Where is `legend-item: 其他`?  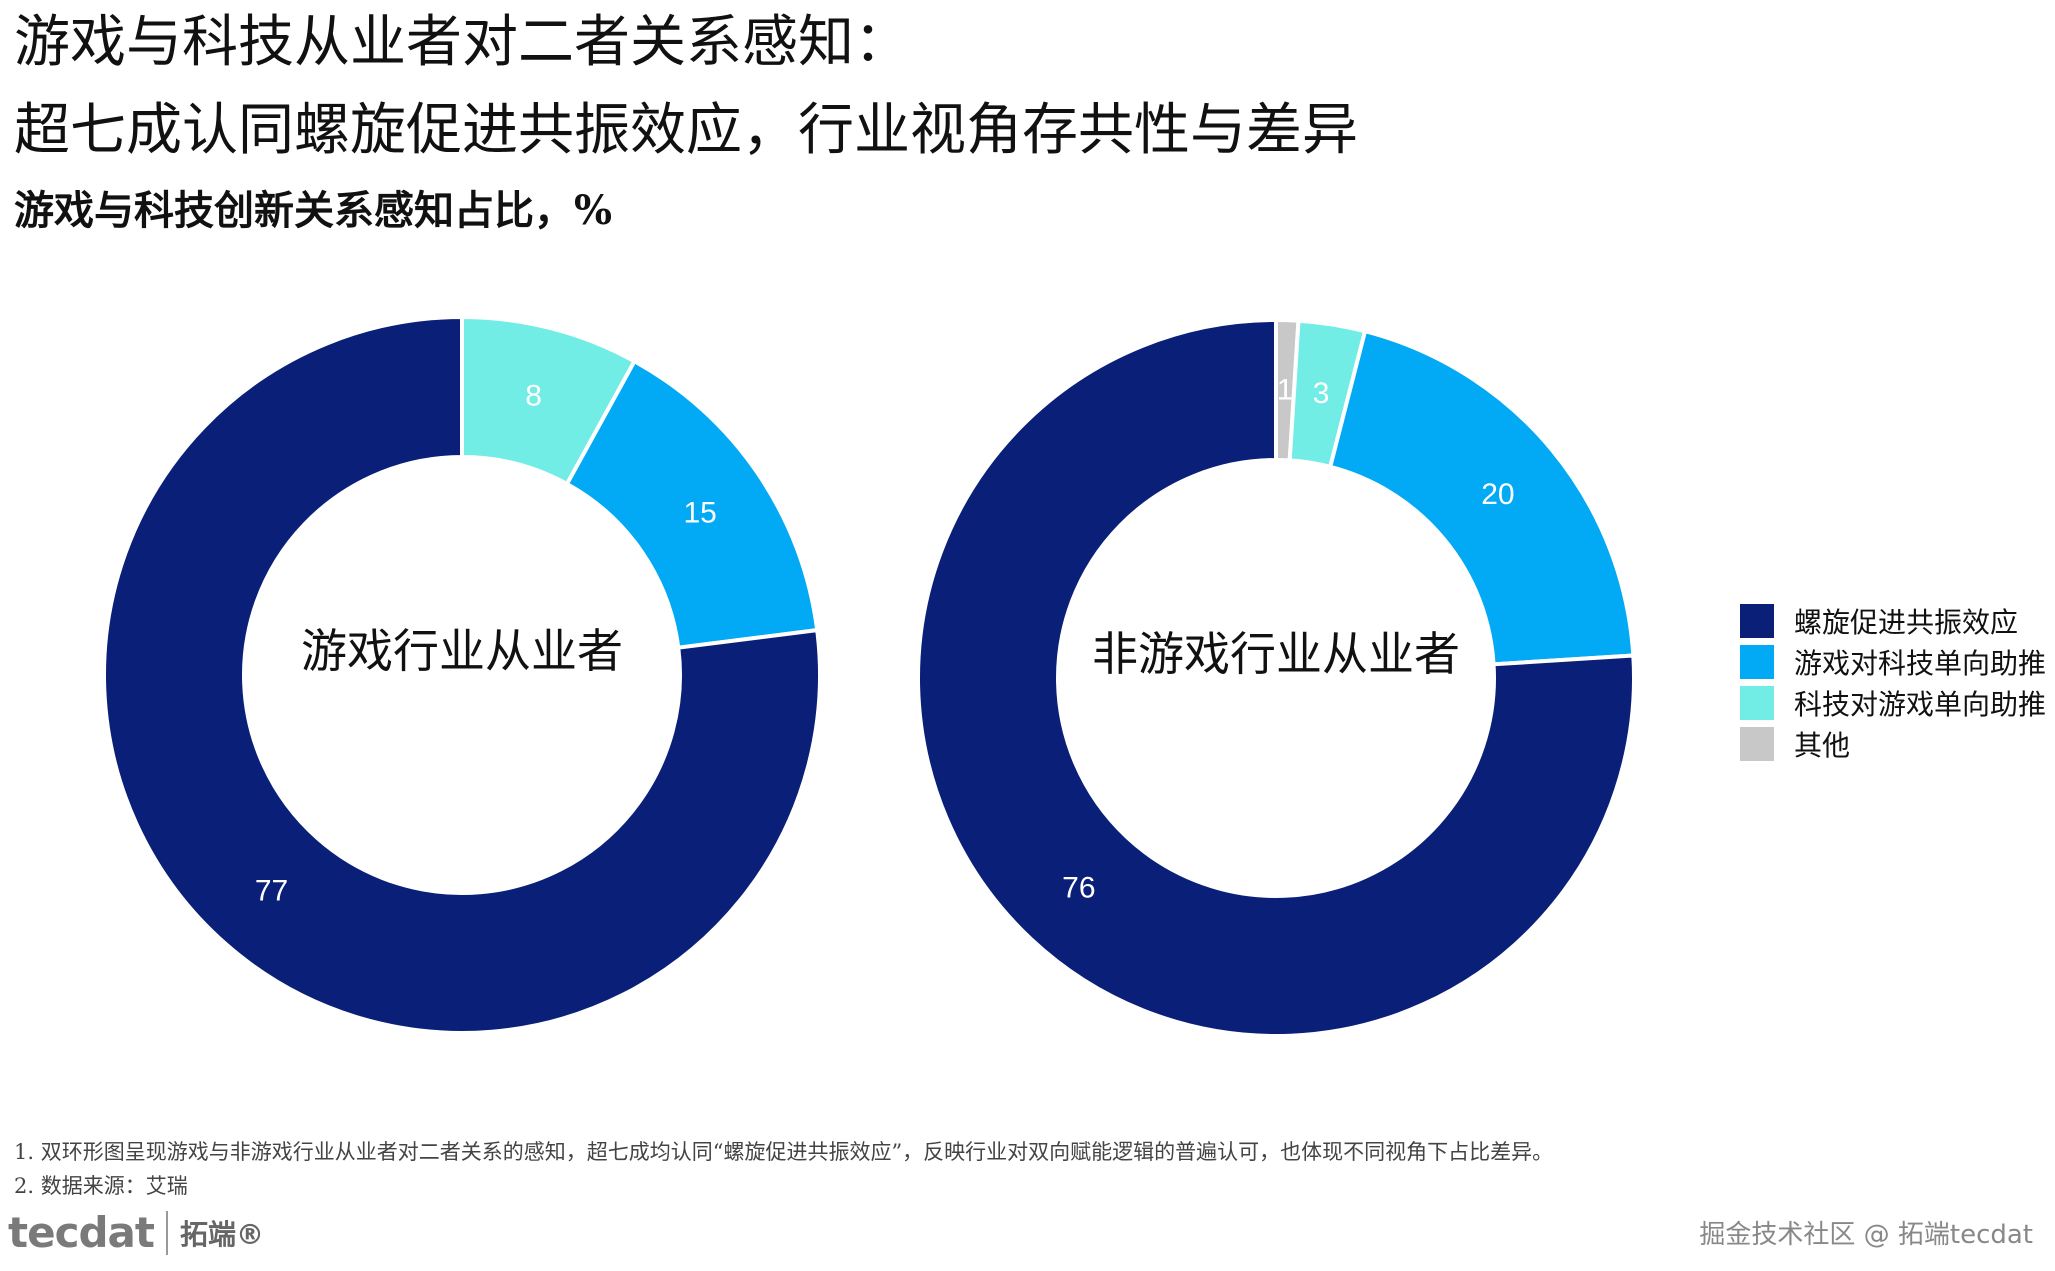 legend-item: 其他 is located at coordinates (1893, 743).